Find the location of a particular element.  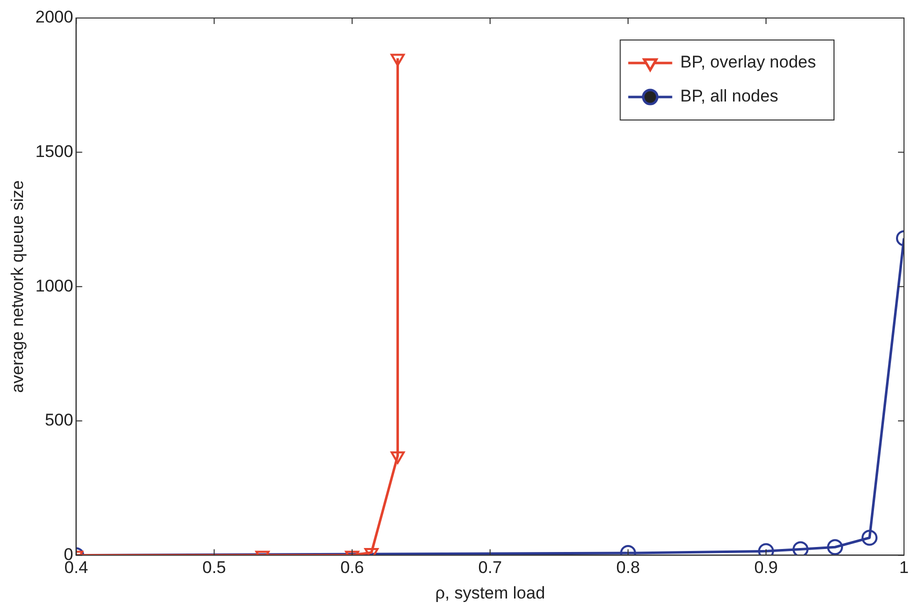

y-axis-title: average network queue size is located at coordinates (17, 286).